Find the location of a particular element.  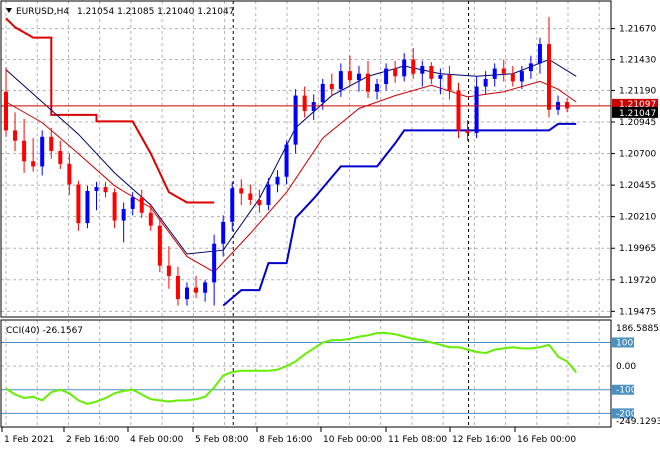

time-tick-label: 12 Feb 16:00 is located at coordinates (481, 440).